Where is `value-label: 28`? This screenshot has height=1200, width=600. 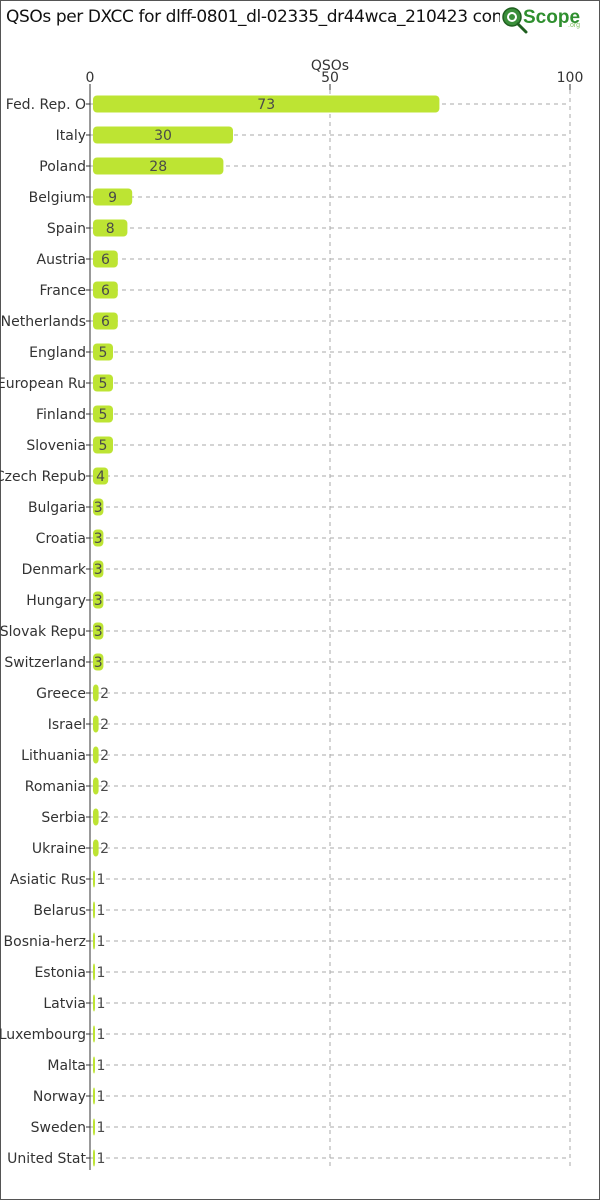
value-label: 28 is located at coordinates (158, 167).